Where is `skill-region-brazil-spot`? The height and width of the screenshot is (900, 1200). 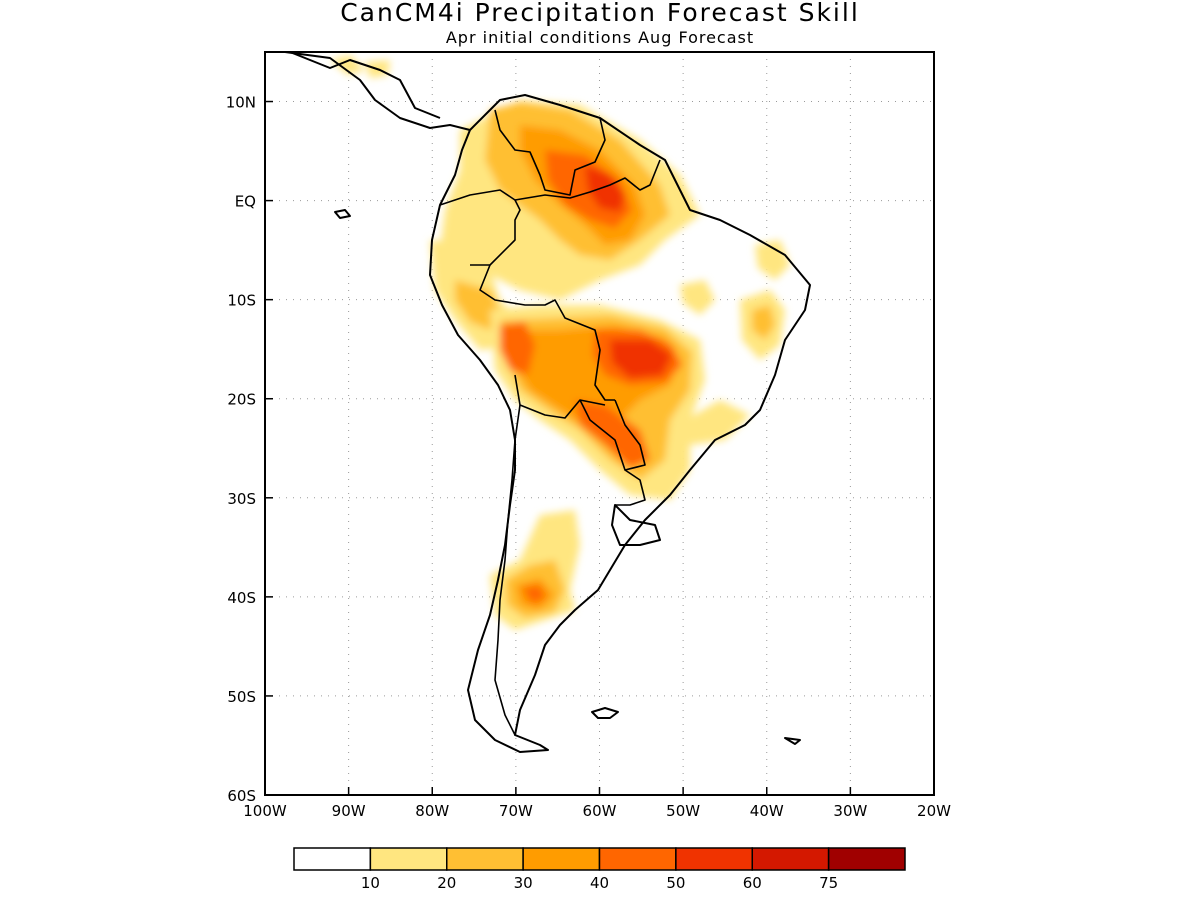 skill-region-brazil-spot is located at coordinates (697, 297).